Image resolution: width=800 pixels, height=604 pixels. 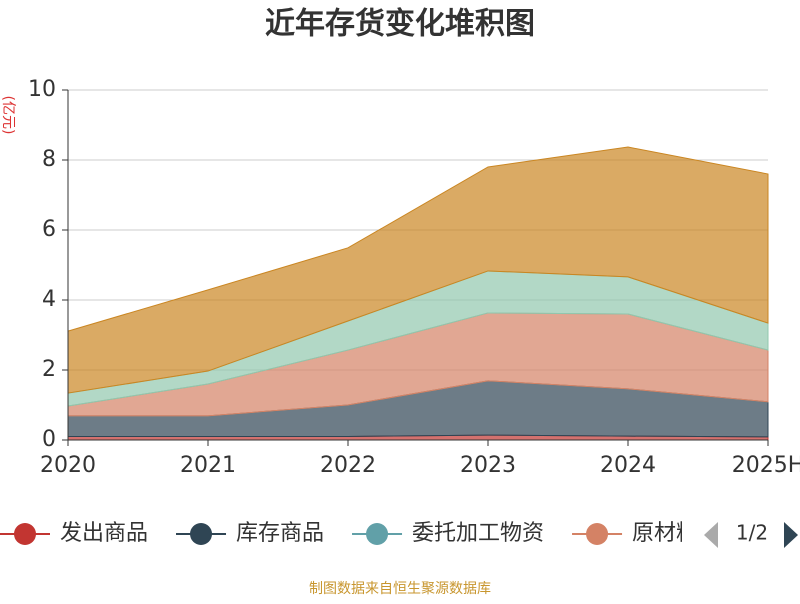 What do you see at coordinates (280, 533) in the screenshot?
I see `legend-label: 库存商品` at bounding box center [280, 533].